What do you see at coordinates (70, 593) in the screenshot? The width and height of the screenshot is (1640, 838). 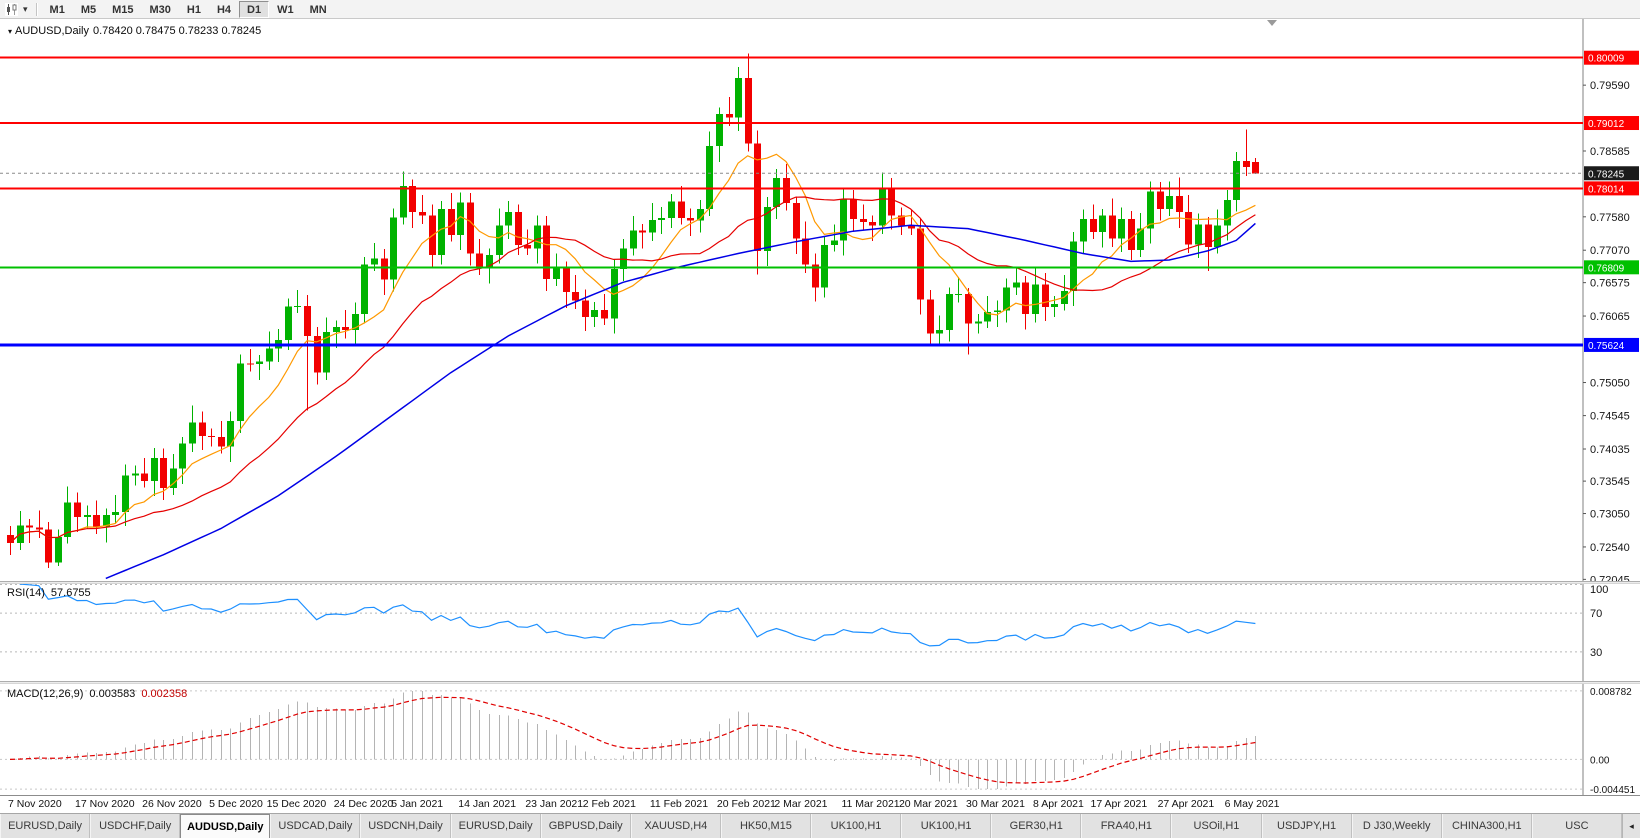 I see `rsi-value: 57.6755` at bounding box center [70, 593].